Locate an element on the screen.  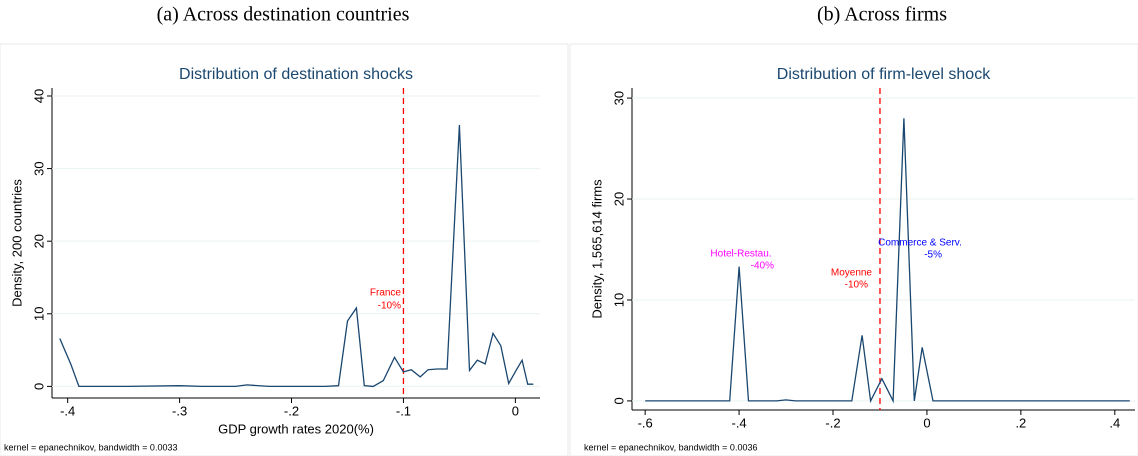
y-tick-label: 40 is located at coordinates (38, 96).